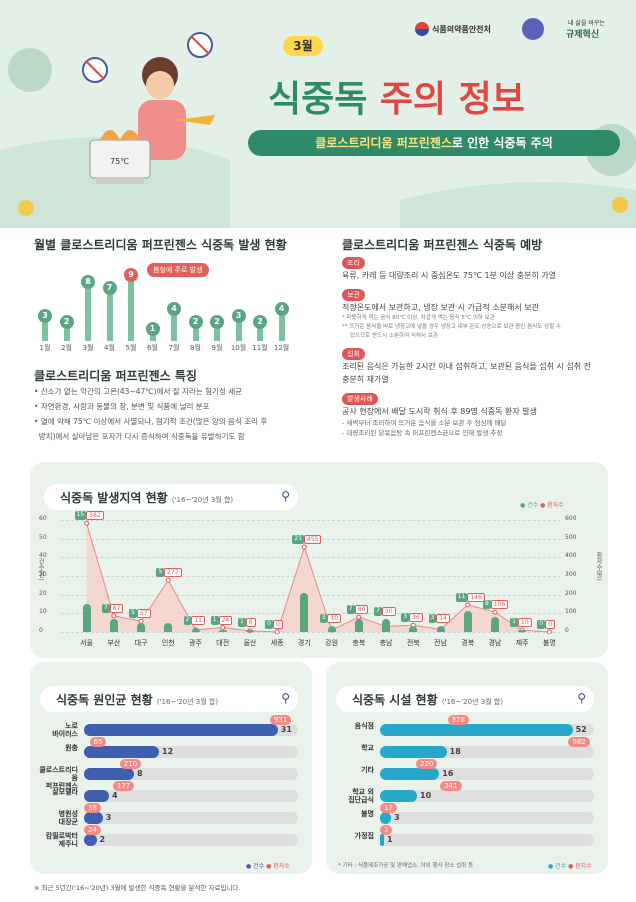 Image resolution: width=636 pixels, height=902 pixels. Describe the element at coordinates (66, 348) in the screenshot. I see `month-label: 2월` at that location.